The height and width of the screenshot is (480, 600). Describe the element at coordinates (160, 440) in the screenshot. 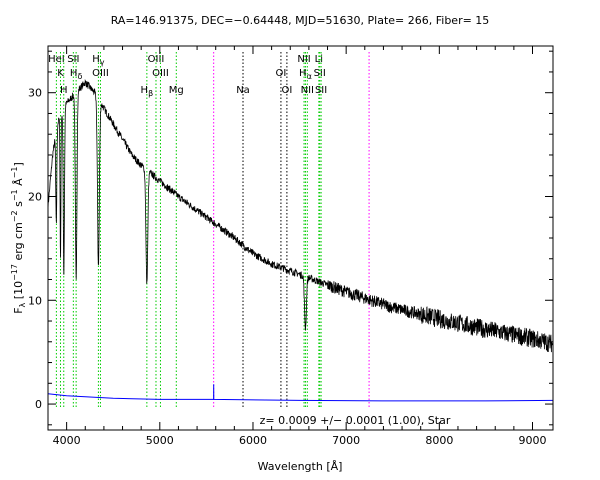

I see `x-tick-label: 5000` at that location.